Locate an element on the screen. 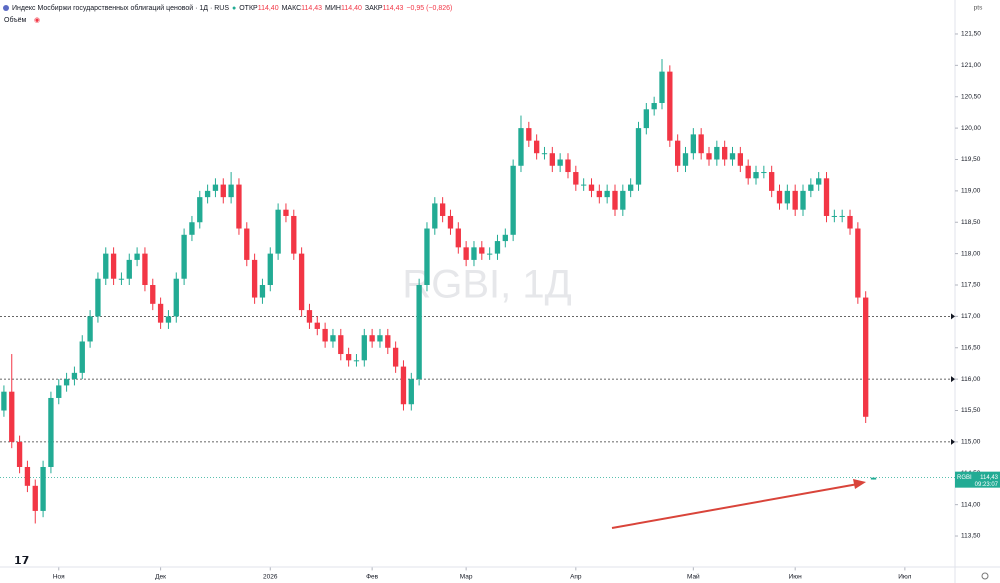  watermark: RGBI, 1Д is located at coordinates (486, 285).